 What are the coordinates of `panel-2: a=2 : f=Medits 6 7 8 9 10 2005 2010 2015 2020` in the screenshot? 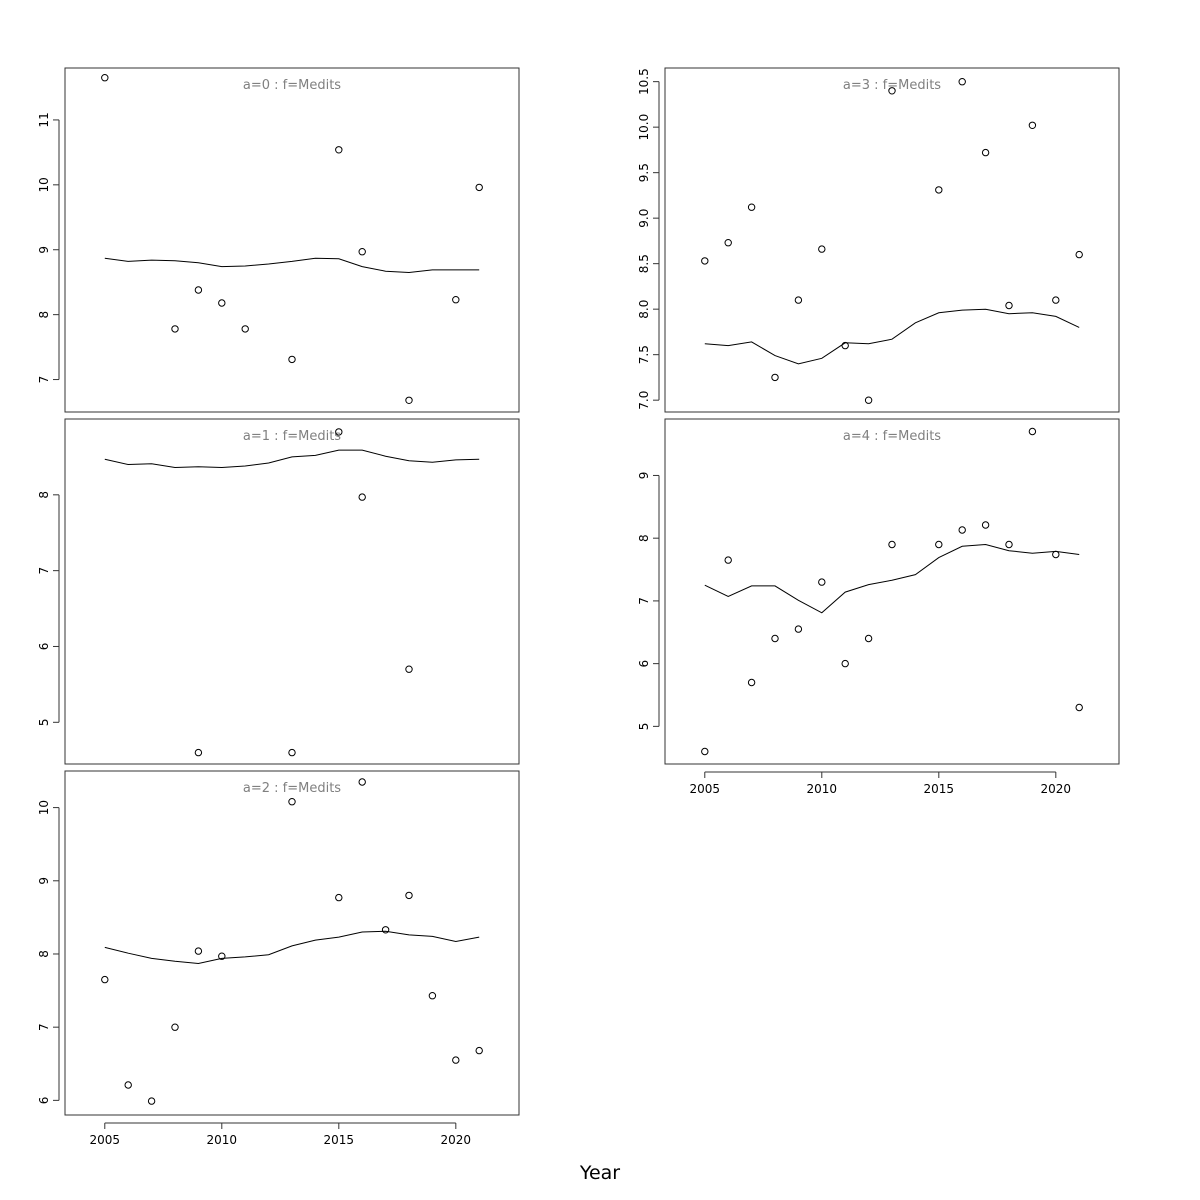 It's located at (278, 958).